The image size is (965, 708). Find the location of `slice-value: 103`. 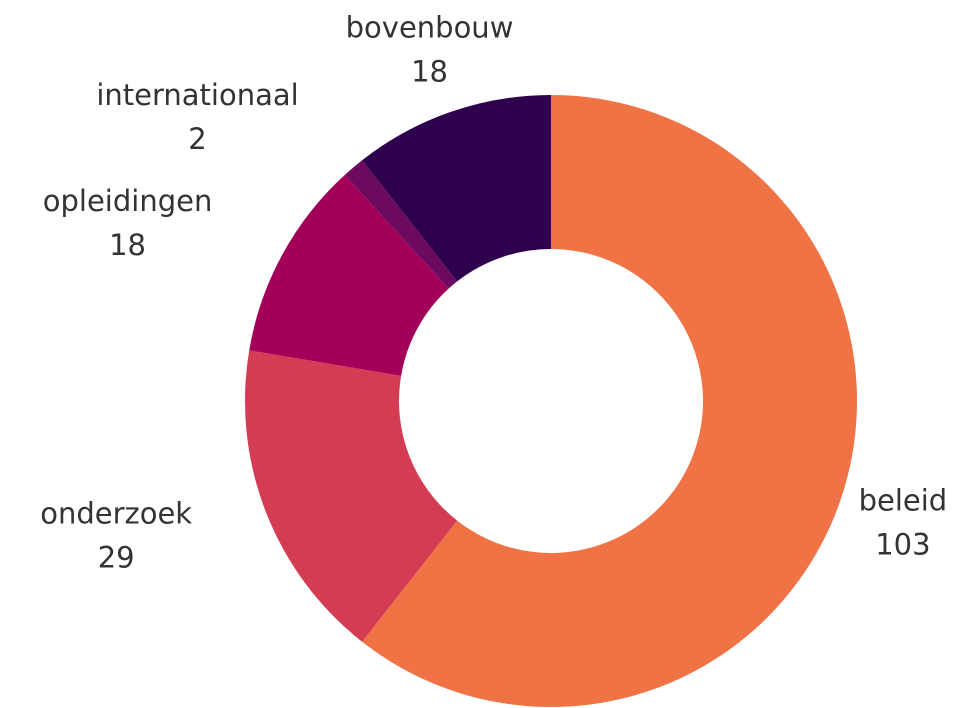

slice-value: 103 is located at coordinates (902, 544).